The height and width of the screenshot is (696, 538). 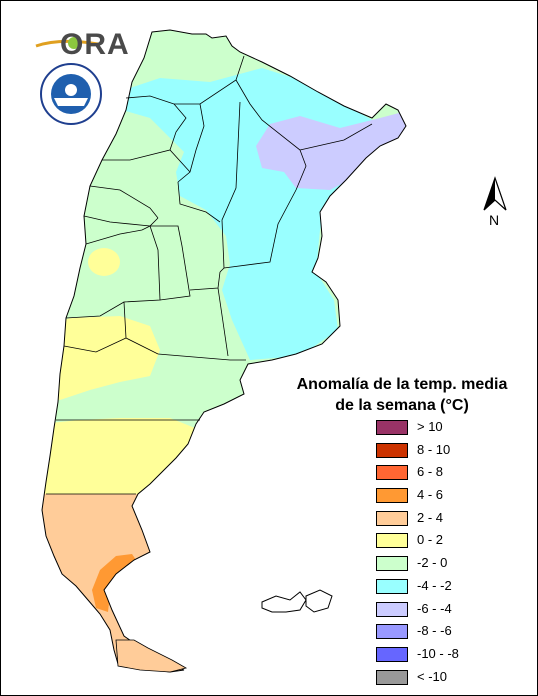 I want to click on legend-label: -10 - -8, so click(x=438, y=653).